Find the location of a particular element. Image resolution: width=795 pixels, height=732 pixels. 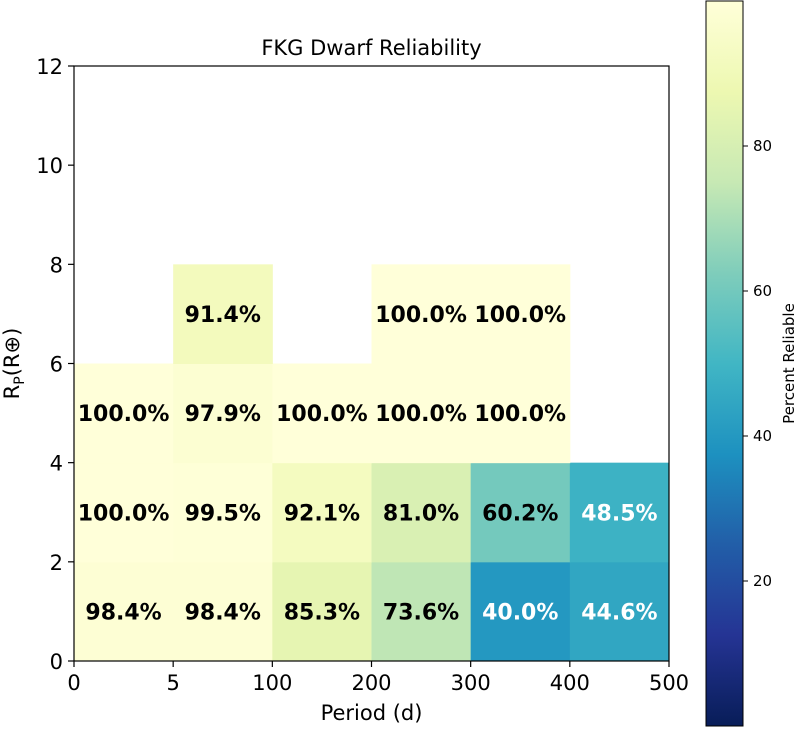

x-tick-label: 200 is located at coordinates (371, 683).